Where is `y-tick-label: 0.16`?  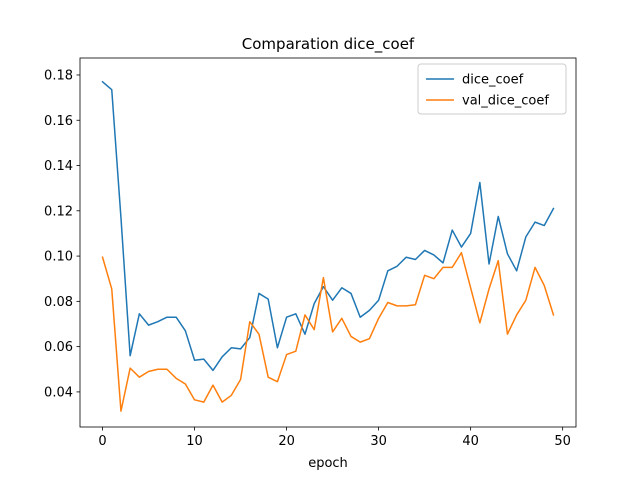
y-tick-label: 0.16 is located at coordinates (58, 121).